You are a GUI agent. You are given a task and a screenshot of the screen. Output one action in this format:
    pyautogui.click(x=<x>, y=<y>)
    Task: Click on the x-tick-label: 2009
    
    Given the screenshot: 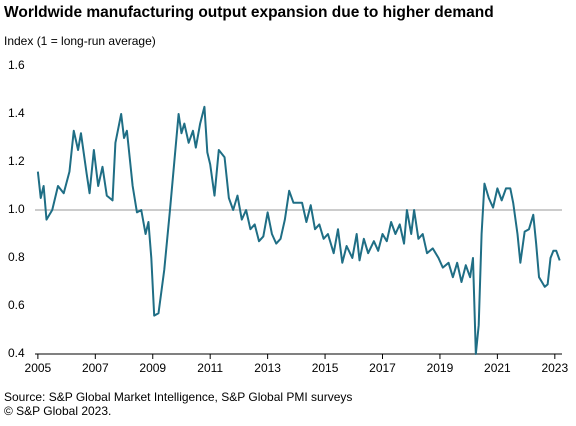 What is the action you would take?
    pyautogui.click(x=152, y=368)
    